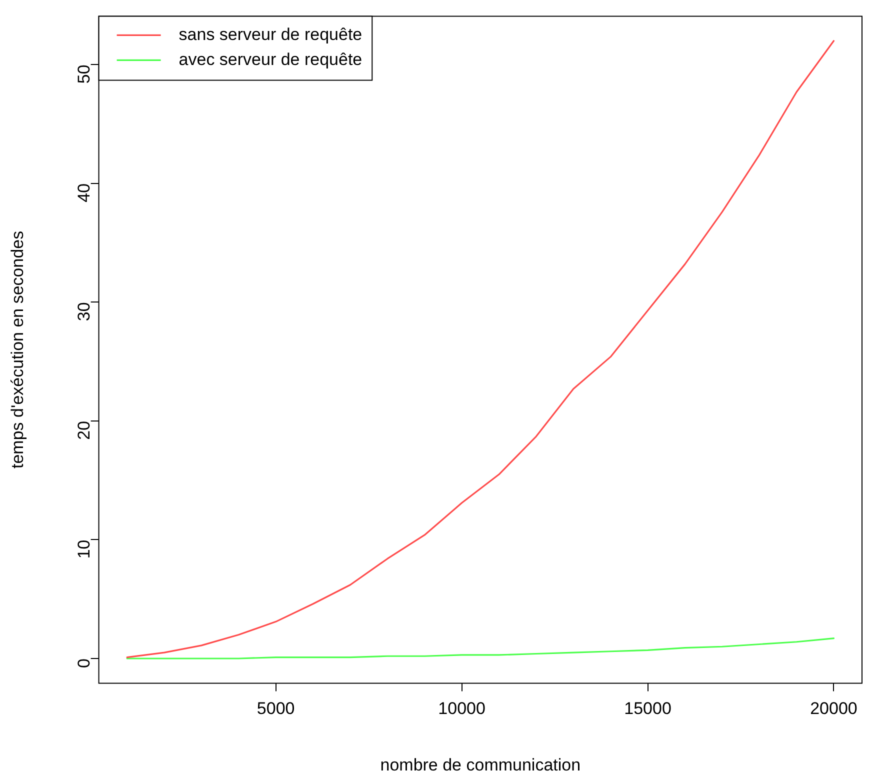 The height and width of the screenshot is (784, 870). I want to click on y-tick-label: 30, so click(84, 312).